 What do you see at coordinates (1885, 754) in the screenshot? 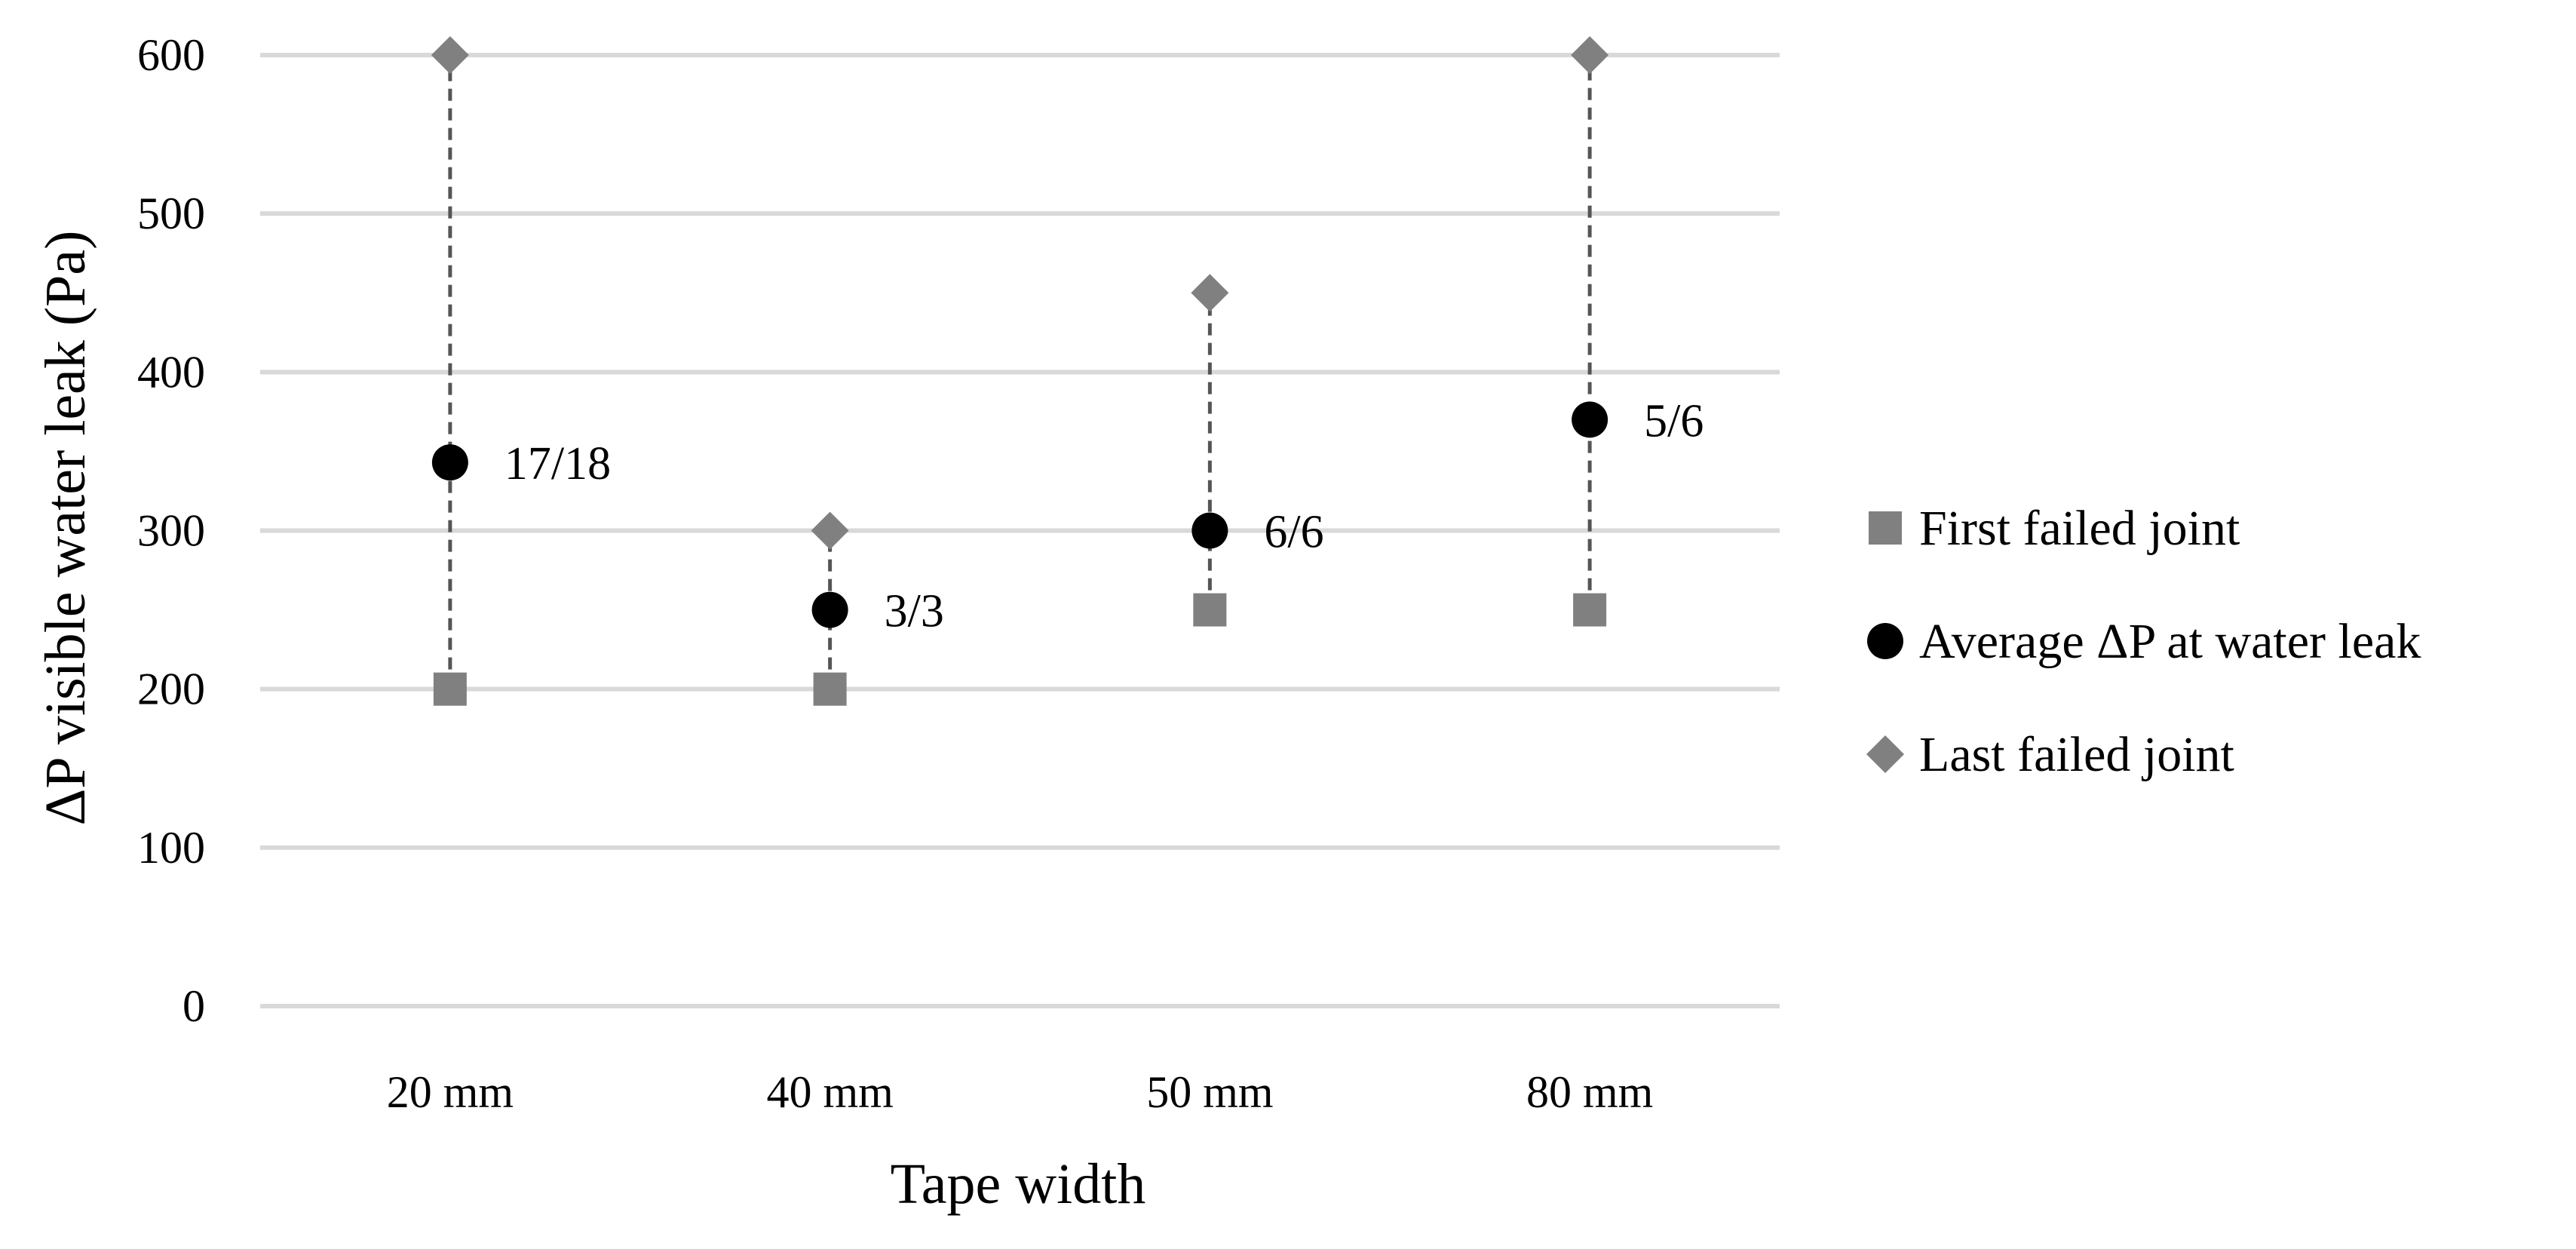
I see `legend-marker-diamond` at bounding box center [1885, 754].